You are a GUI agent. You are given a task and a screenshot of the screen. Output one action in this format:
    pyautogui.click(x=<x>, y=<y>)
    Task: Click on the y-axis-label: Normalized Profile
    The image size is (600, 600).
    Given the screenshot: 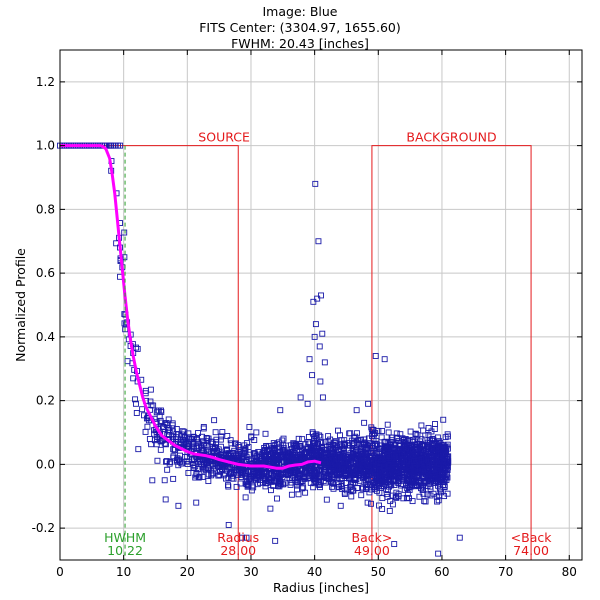 What is the action you would take?
    pyautogui.click(x=20, y=305)
    